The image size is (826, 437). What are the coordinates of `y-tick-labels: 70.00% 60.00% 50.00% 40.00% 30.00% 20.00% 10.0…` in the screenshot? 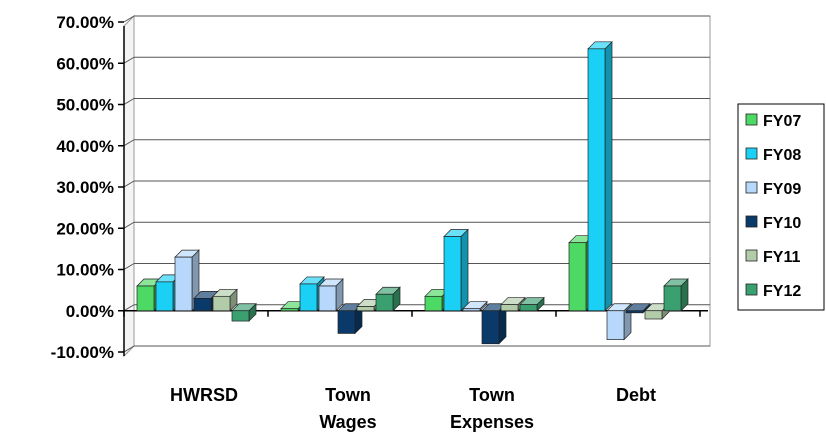 It's located at (82, 187).